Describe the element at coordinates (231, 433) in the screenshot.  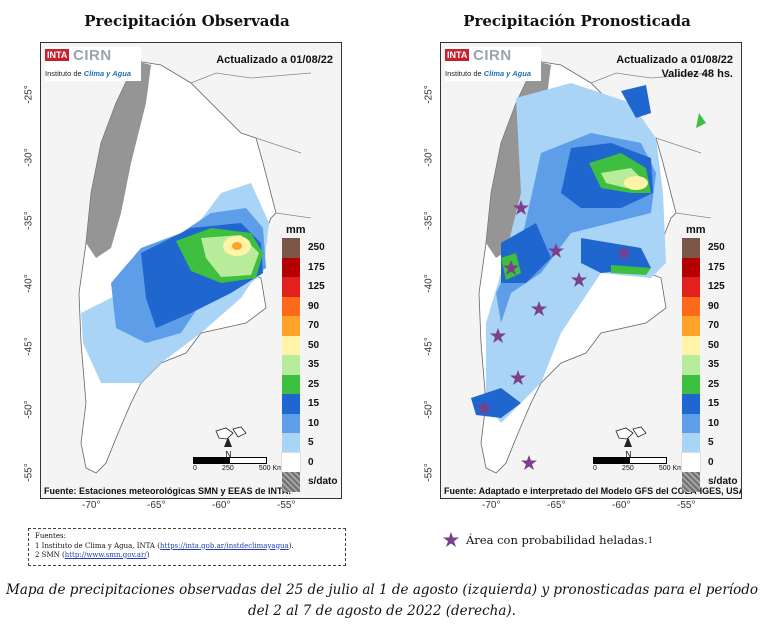
I see `malvinas-islands` at that location.